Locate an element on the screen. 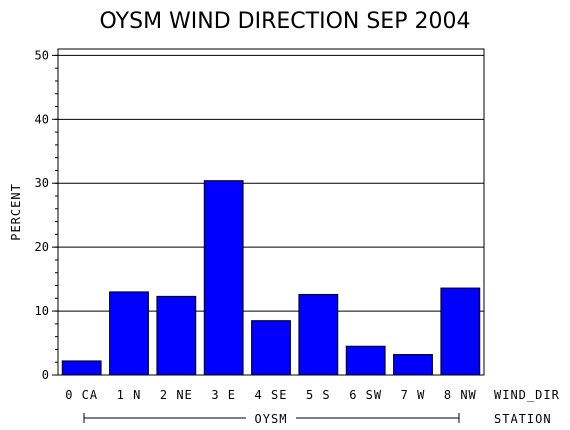  x-tick-label: 4 SE is located at coordinates (271, 395).